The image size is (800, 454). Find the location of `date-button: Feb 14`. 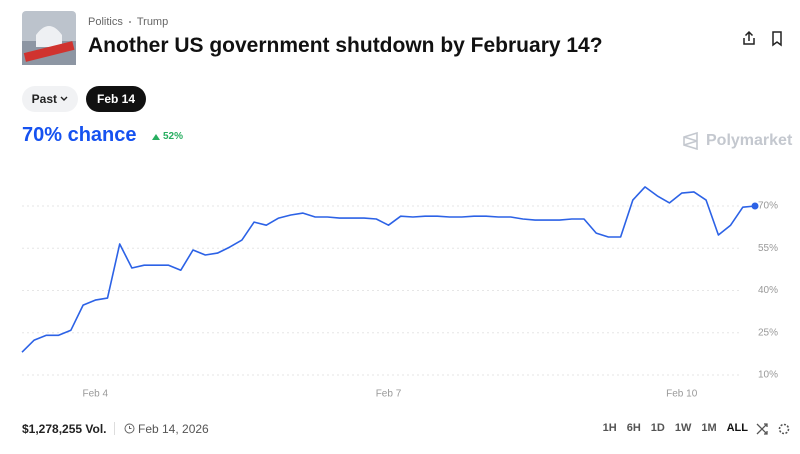

date-button: Feb 14 is located at coordinates (116, 99).